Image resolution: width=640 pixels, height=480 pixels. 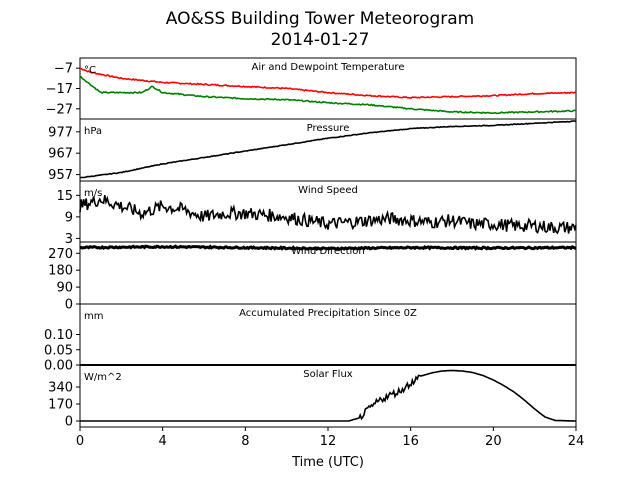 I want to click on x-tick-label: 16, so click(x=410, y=441).